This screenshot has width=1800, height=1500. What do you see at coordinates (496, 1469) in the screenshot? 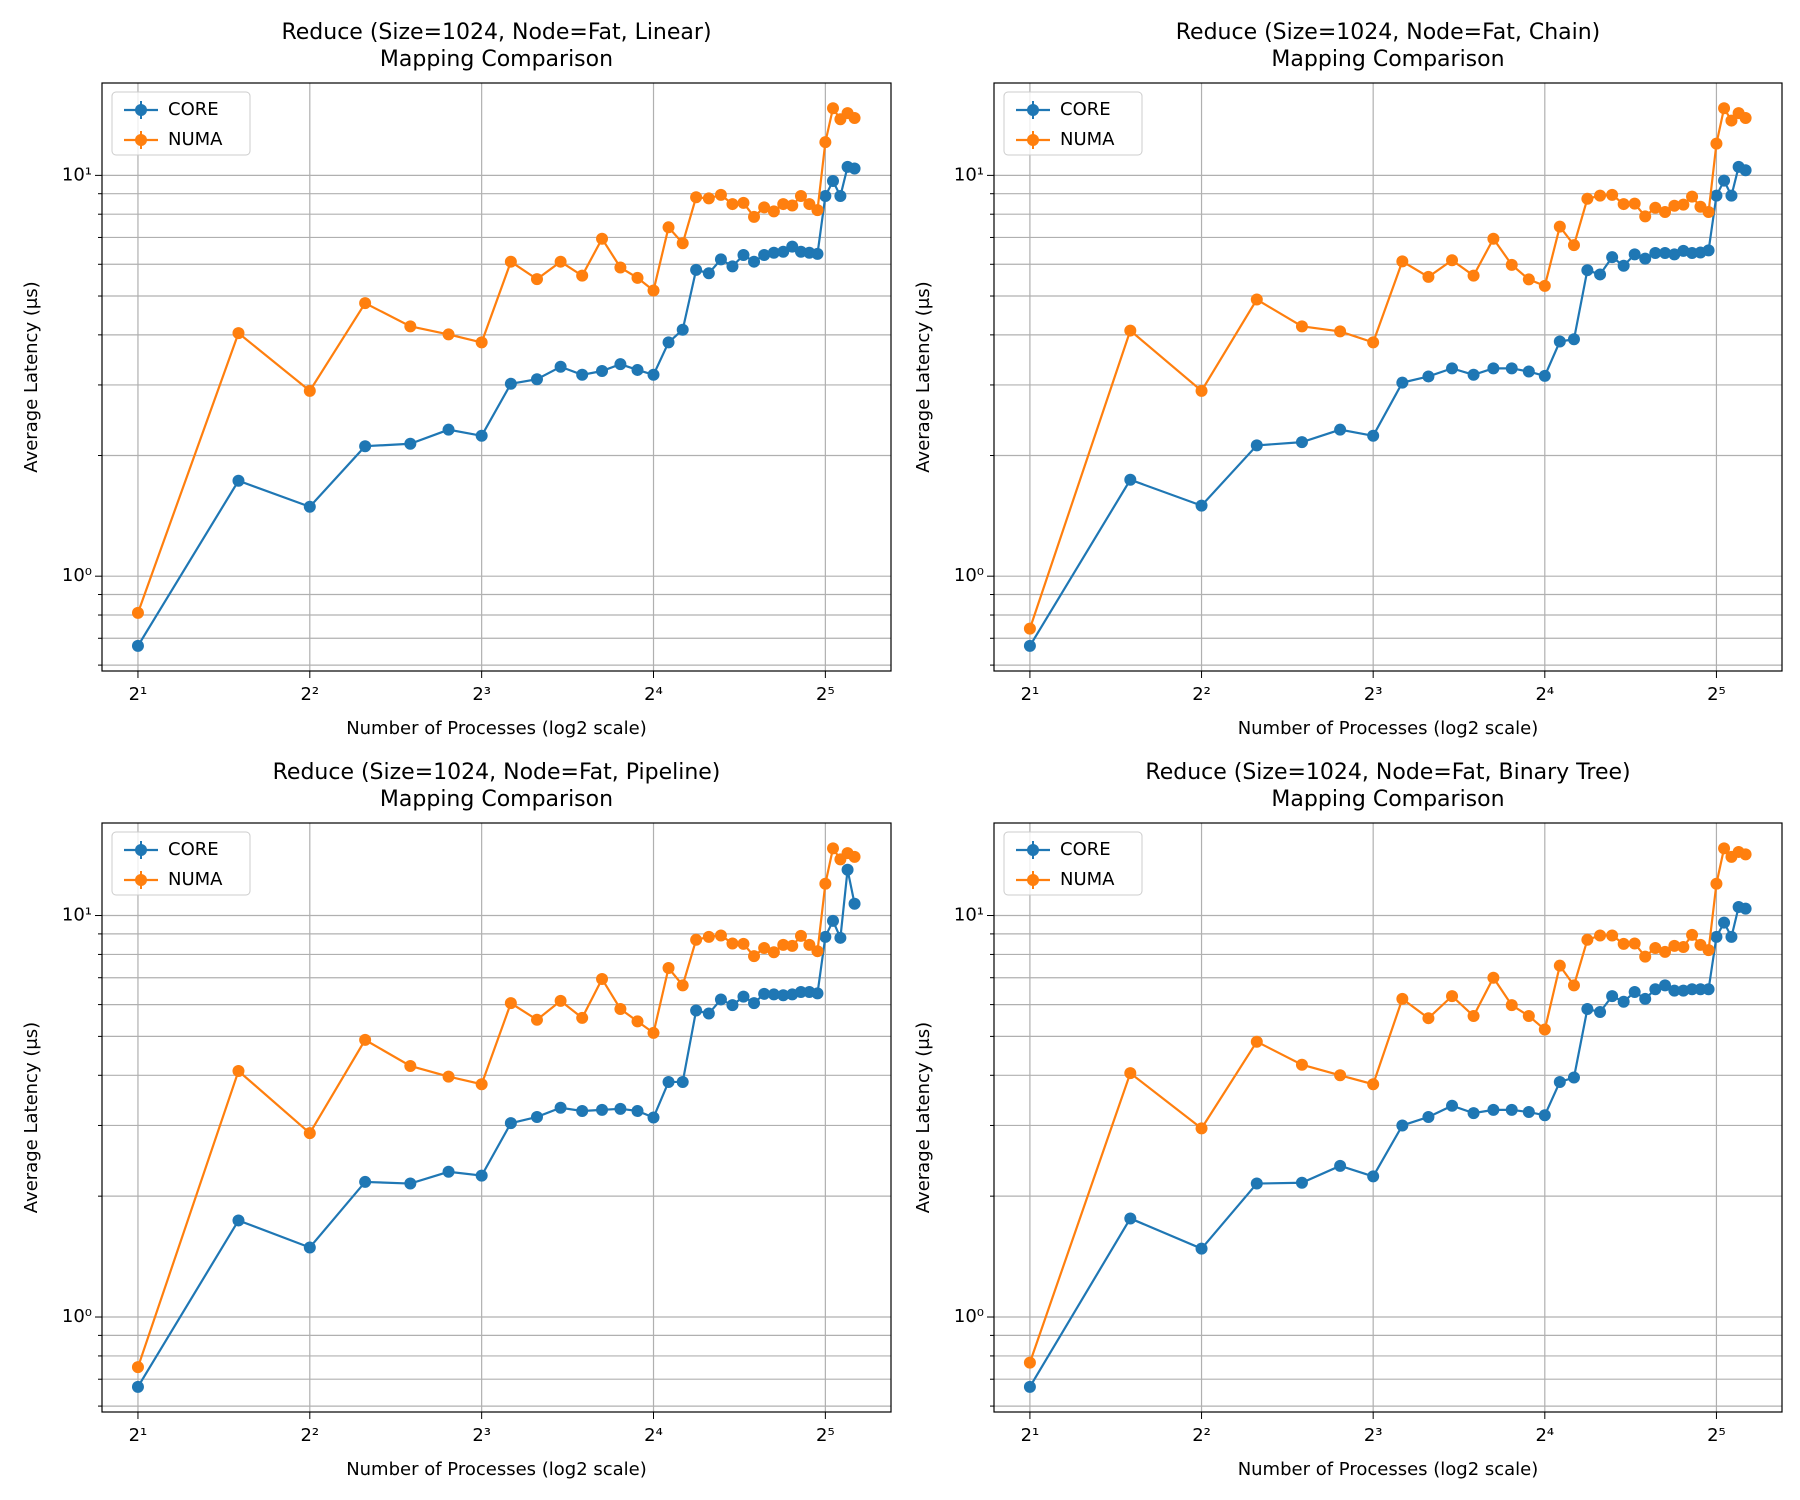
I see `x-axis-label: Number of Processes (log2 scale)` at bounding box center [496, 1469].